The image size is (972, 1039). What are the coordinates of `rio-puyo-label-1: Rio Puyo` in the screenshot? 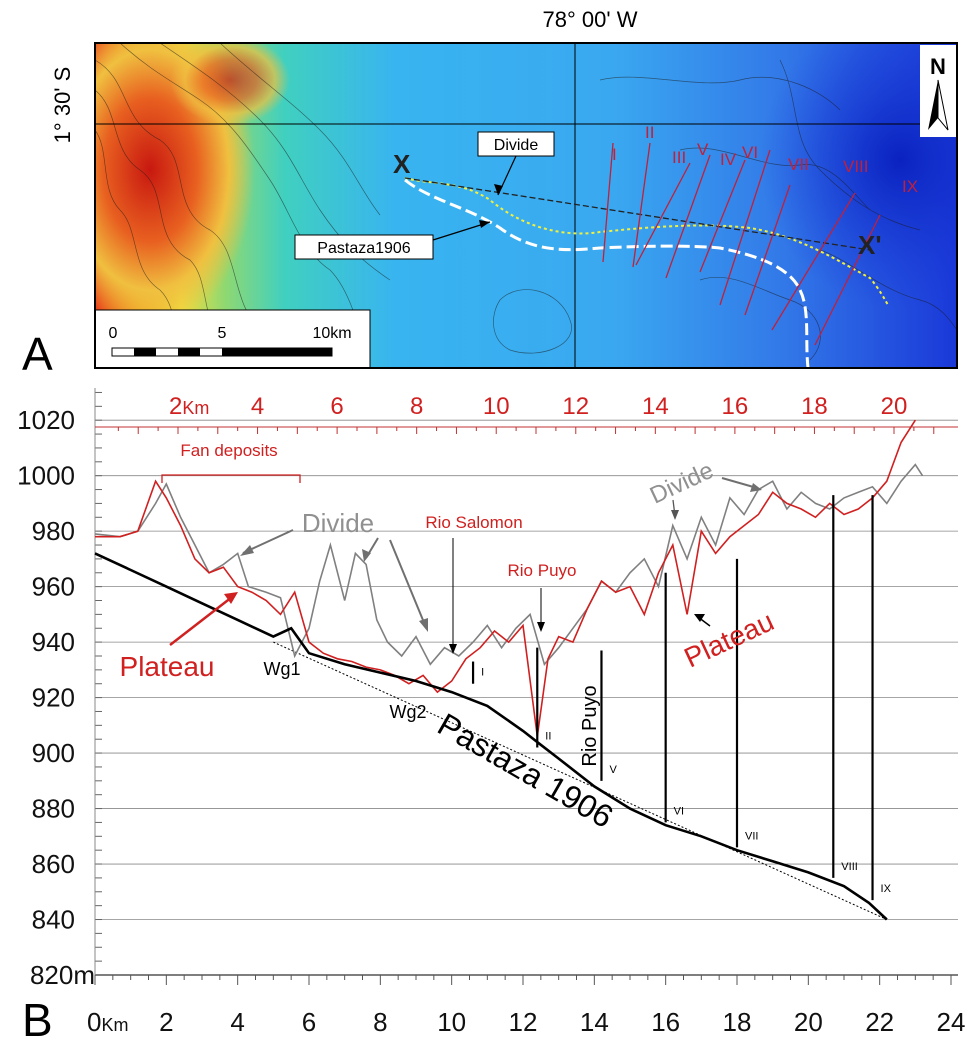 It's located at (542, 570).